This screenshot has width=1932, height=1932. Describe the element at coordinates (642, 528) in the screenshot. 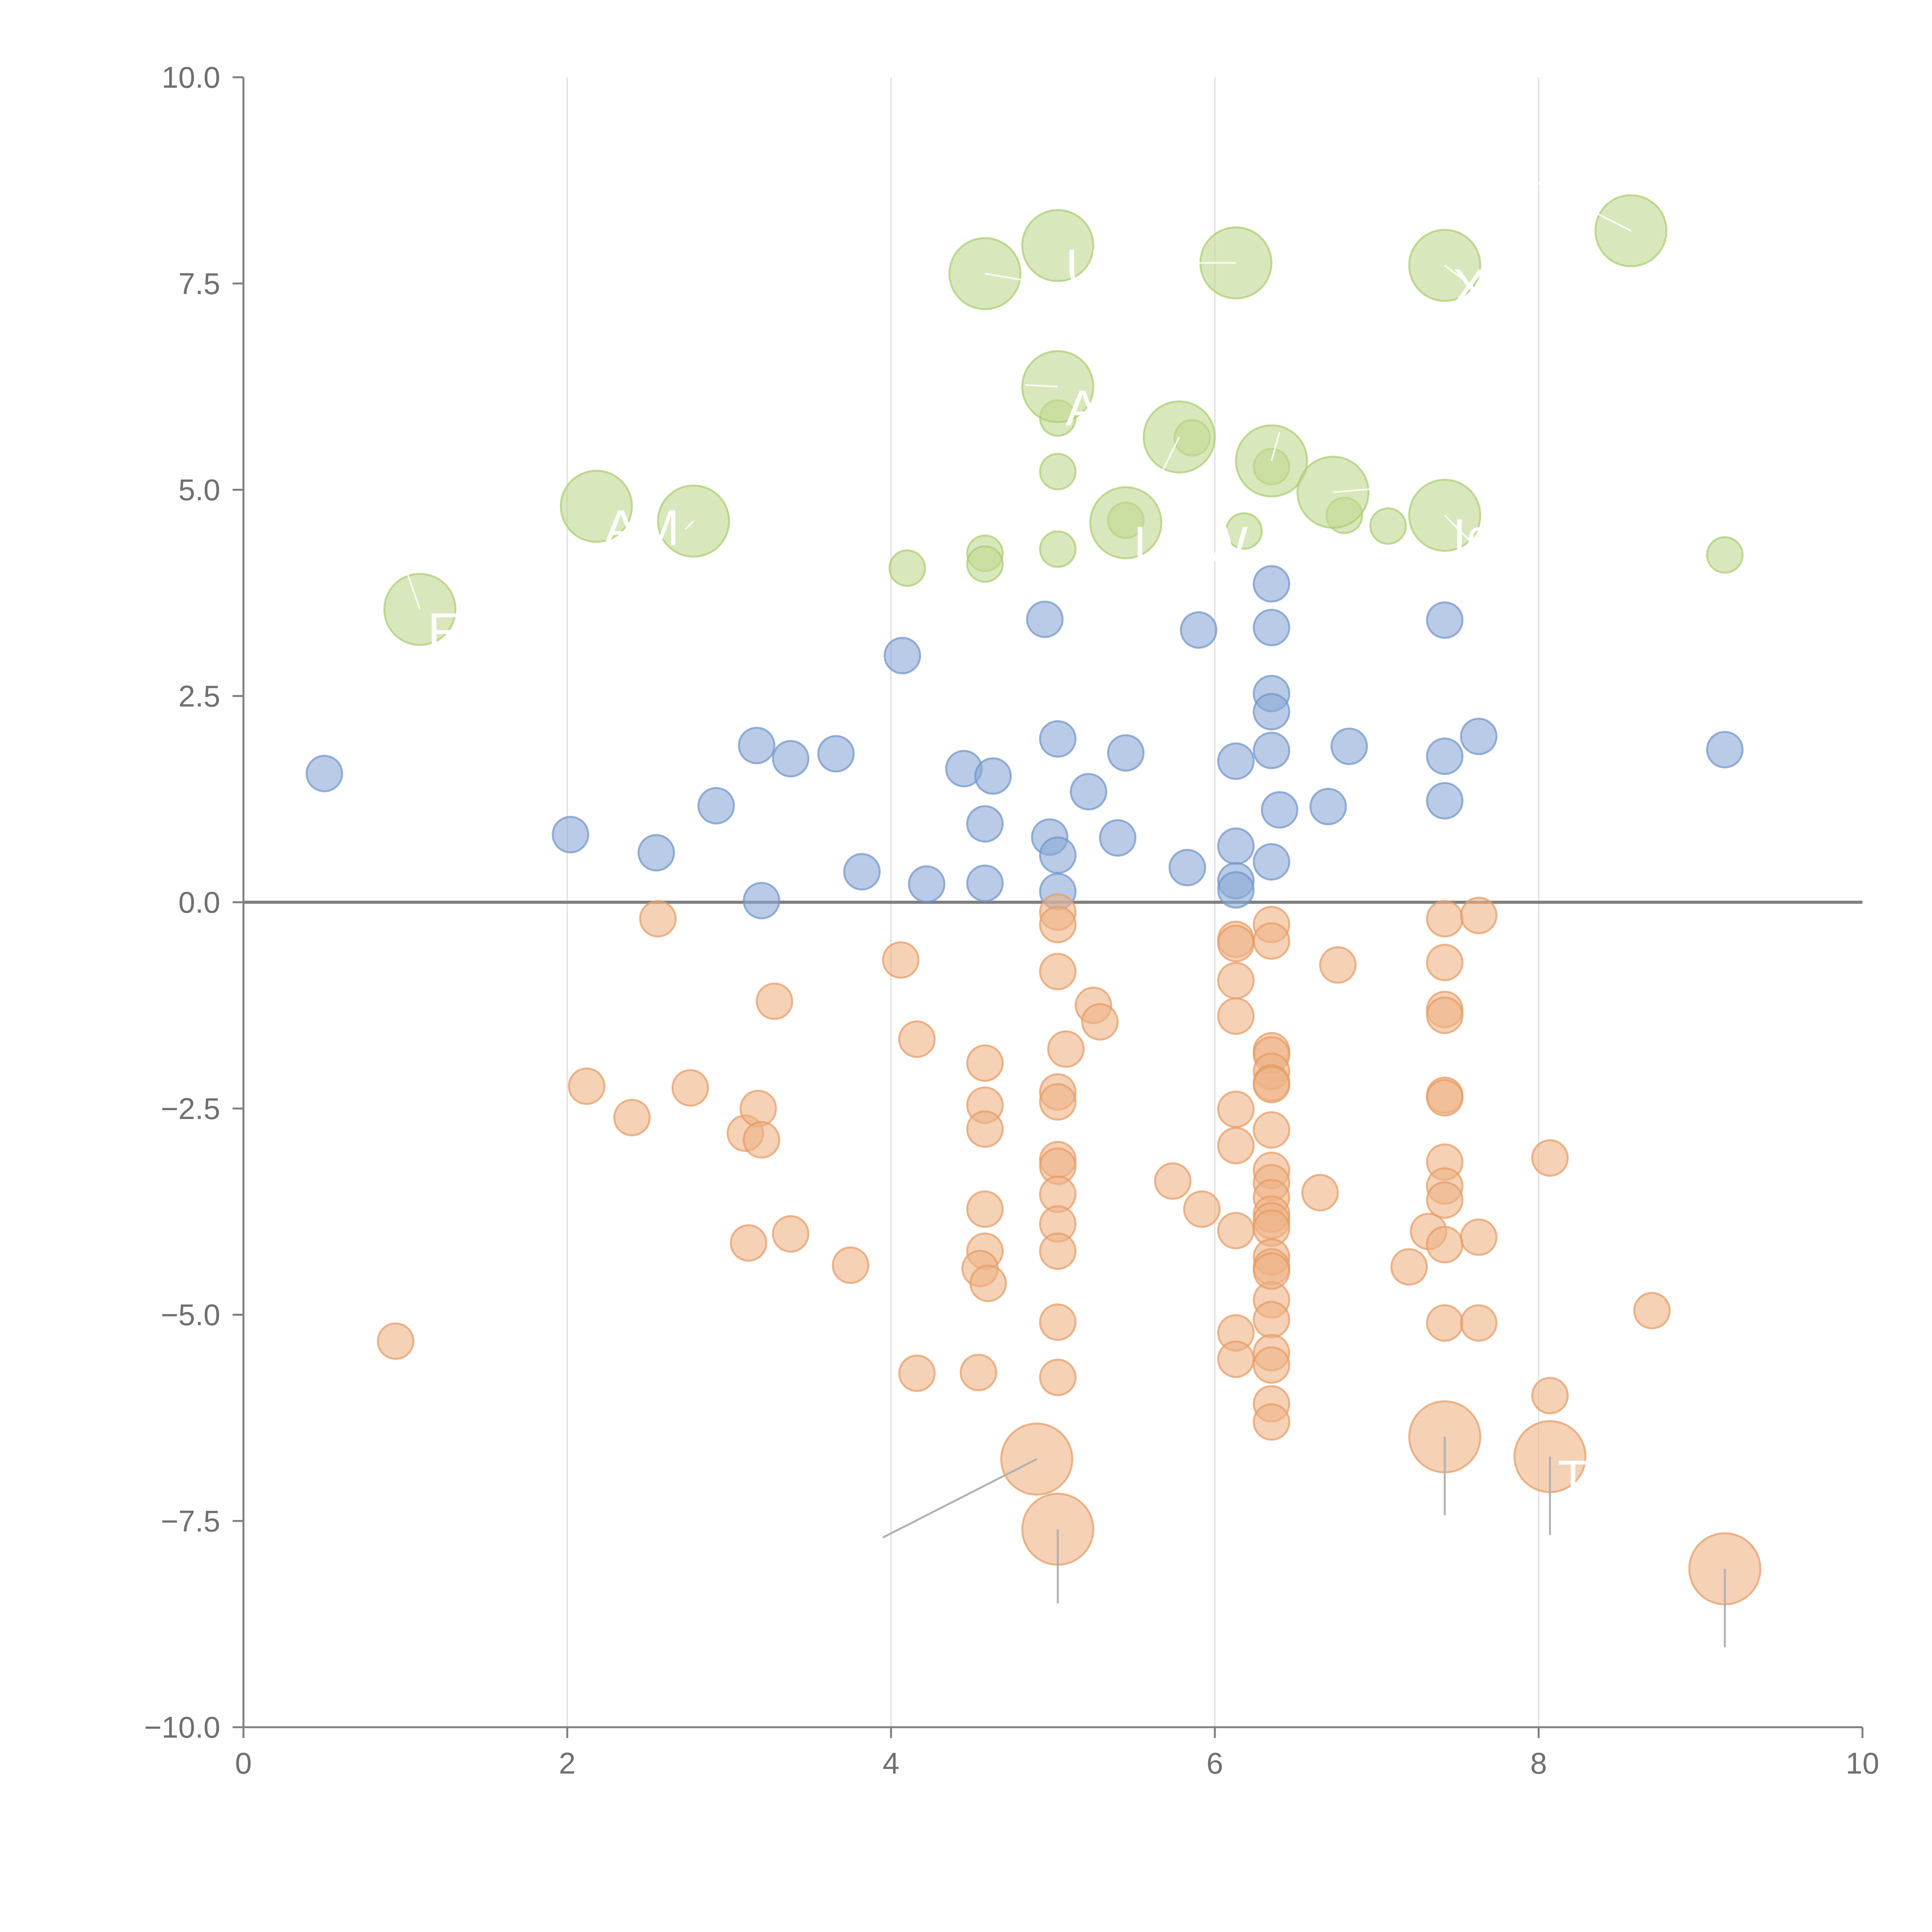

I see `annotation-label: AM` at that location.